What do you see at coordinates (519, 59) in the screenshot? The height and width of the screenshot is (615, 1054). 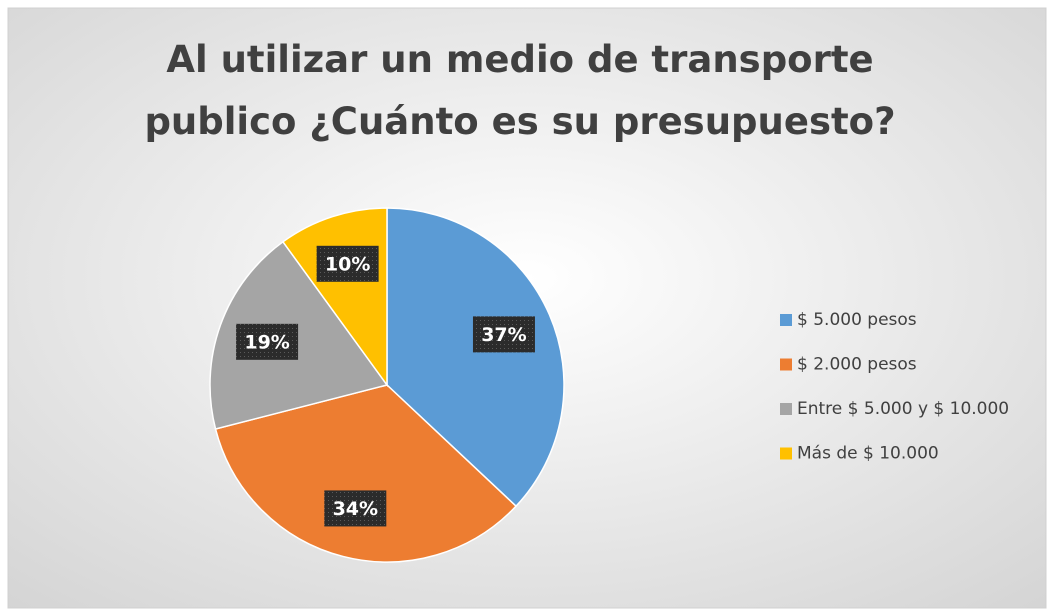 I see `chart-title: Al utilizar un medio de transporte` at bounding box center [519, 59].